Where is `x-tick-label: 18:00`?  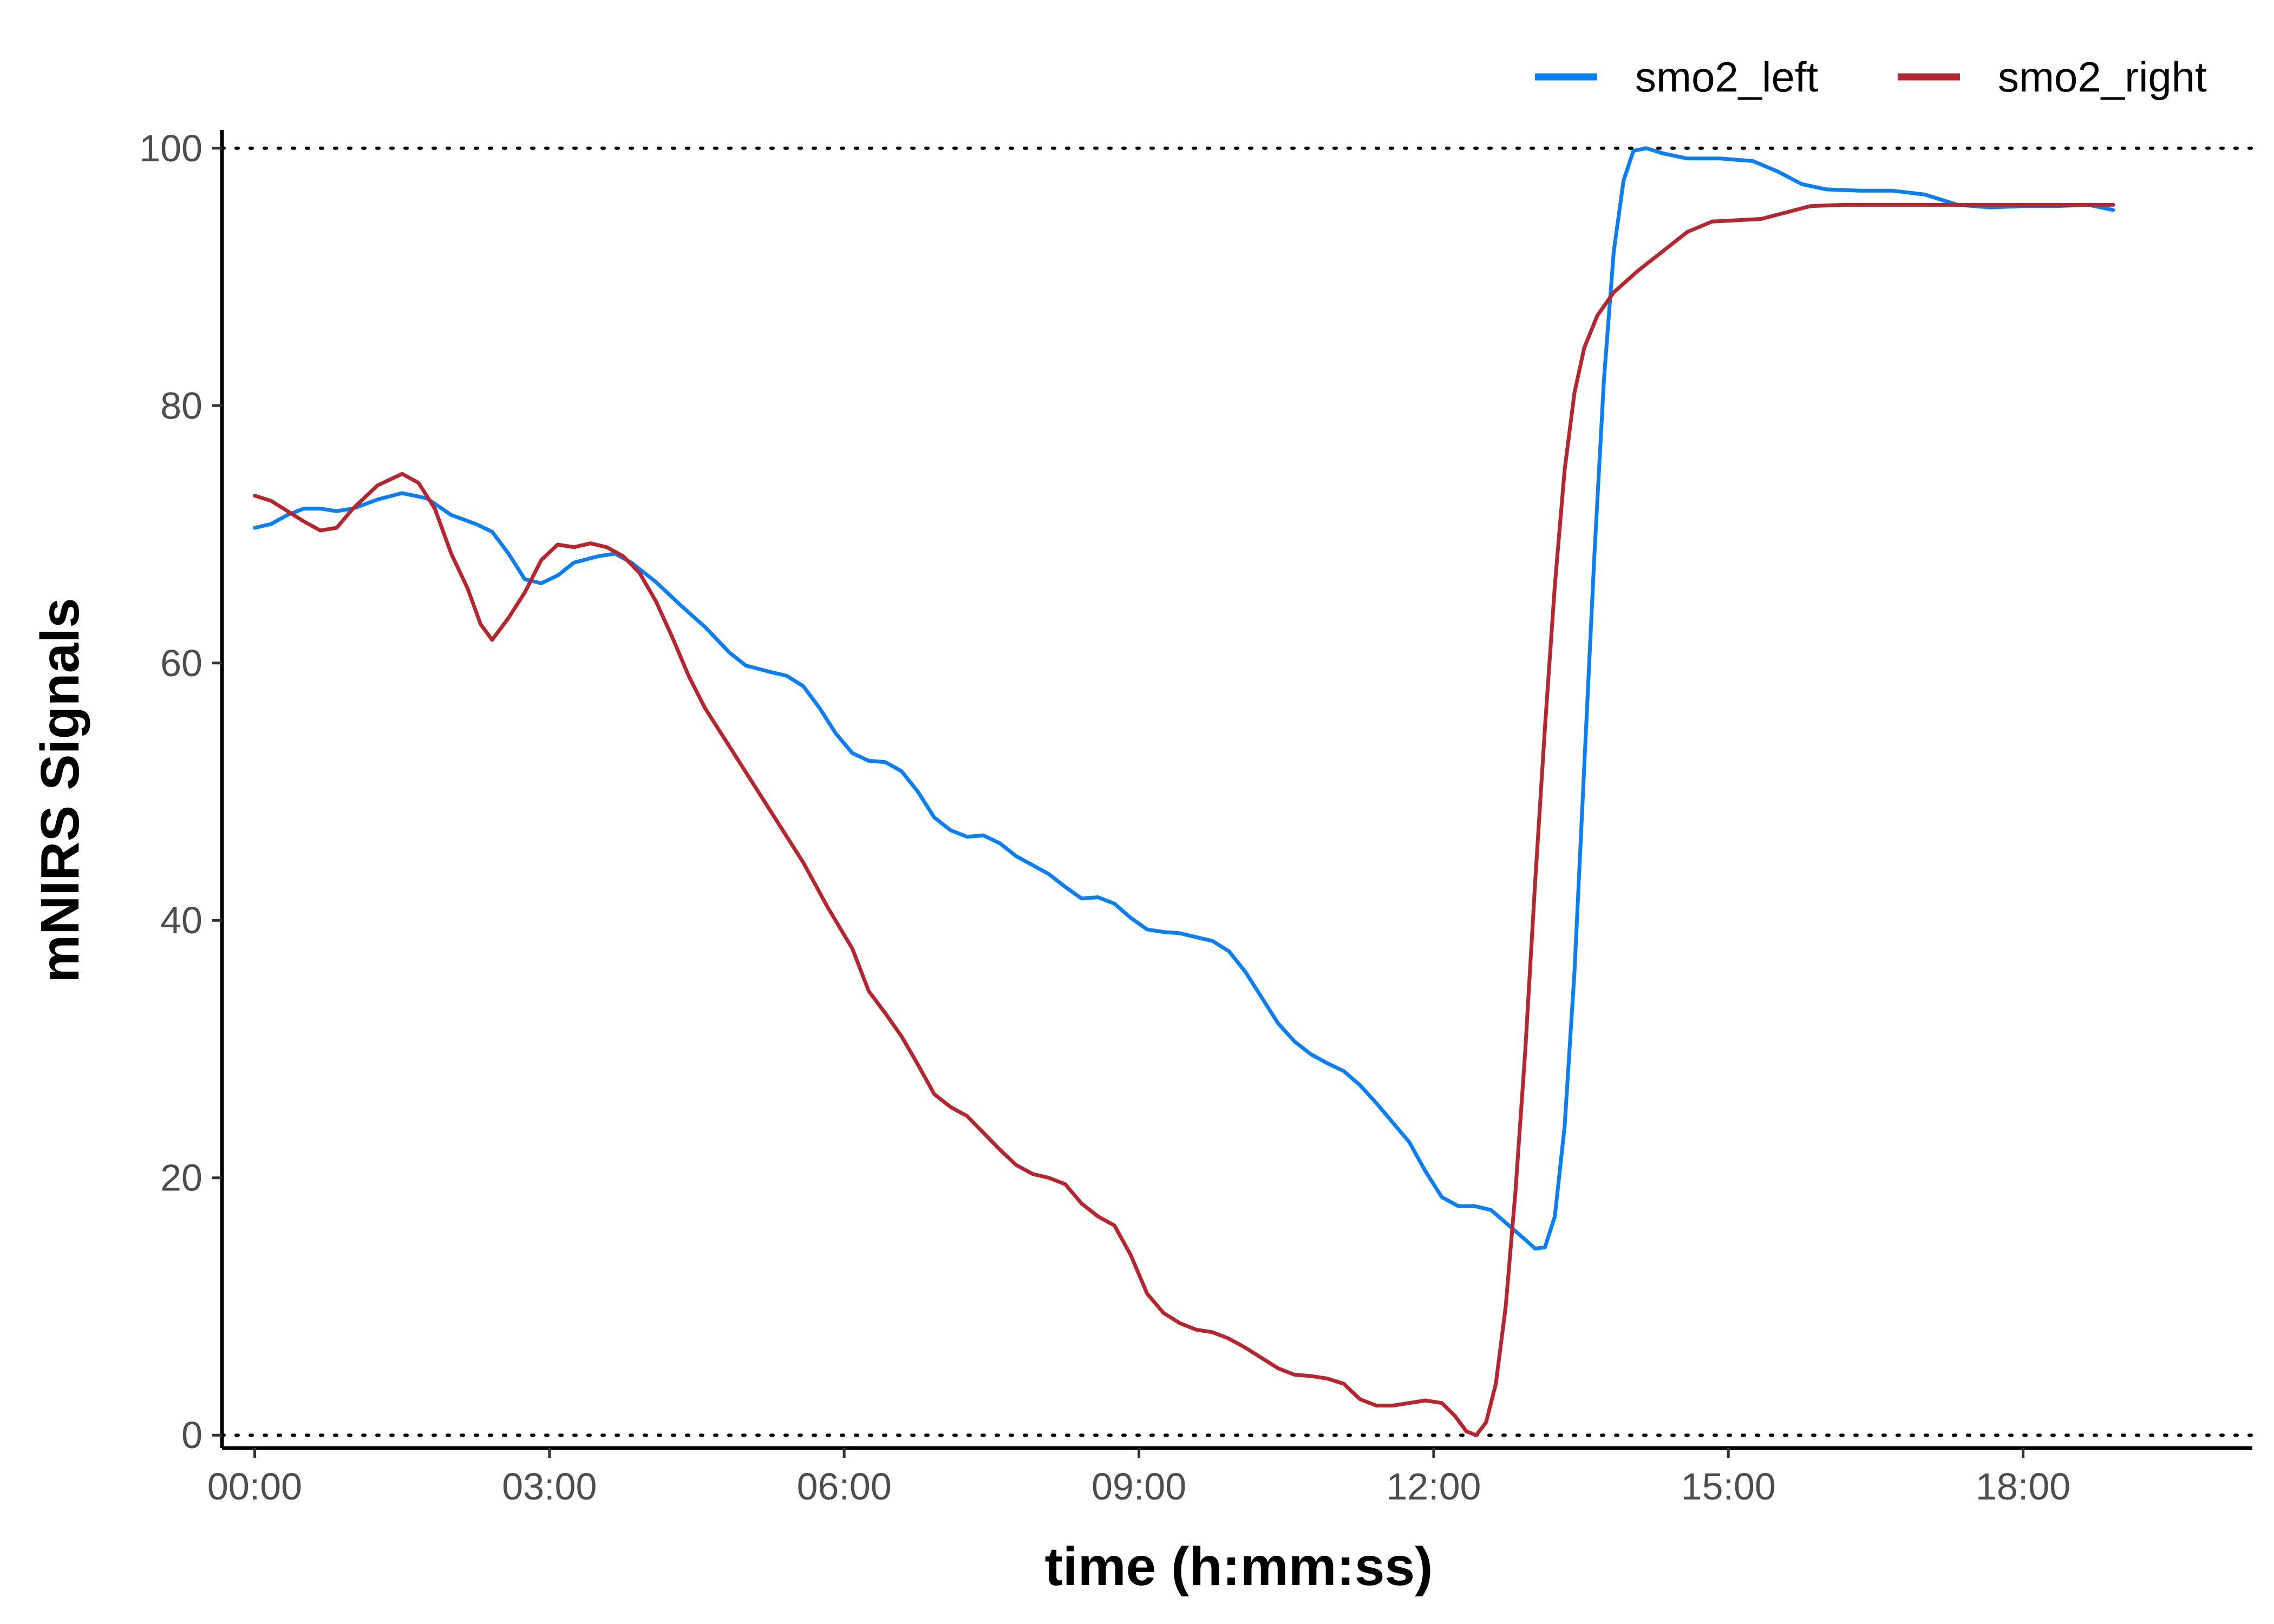 x-tick-label: 18:00 is located at coordinates (2023, 1486).